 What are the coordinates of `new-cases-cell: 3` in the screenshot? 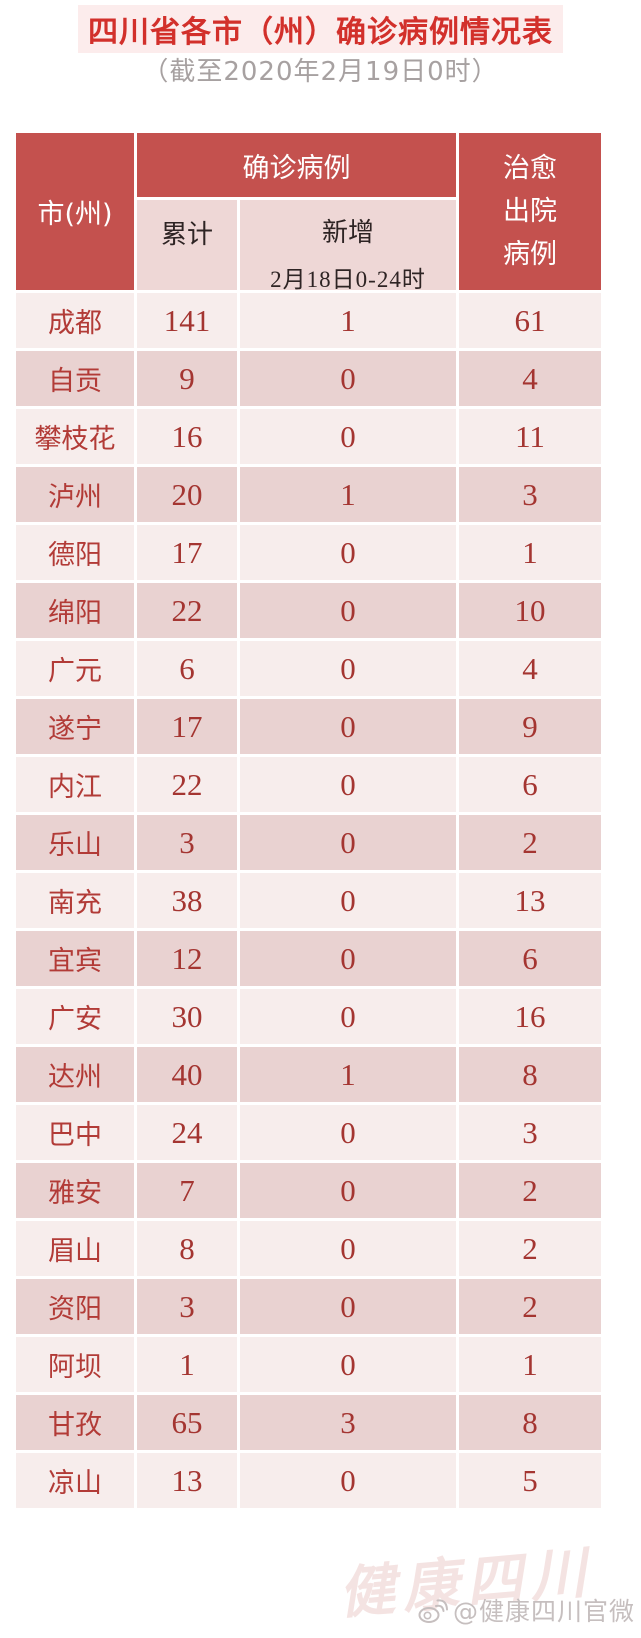 It's located at (348, 1422).